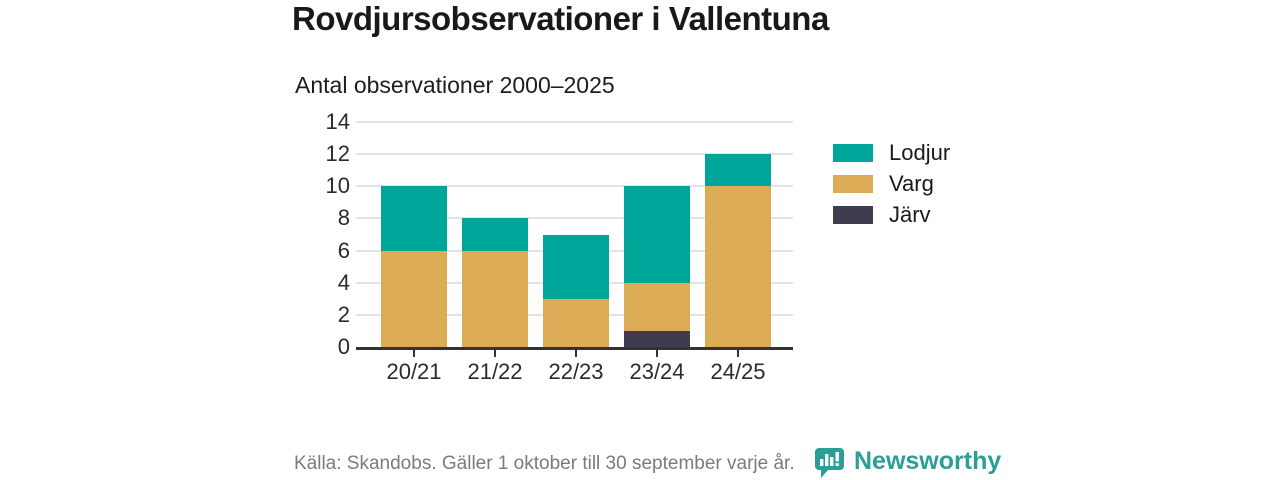  What do you see at coordinates (343, 282) in the screenshot?
I see `y-tick-label: 4` at bounding box center [343, 282].